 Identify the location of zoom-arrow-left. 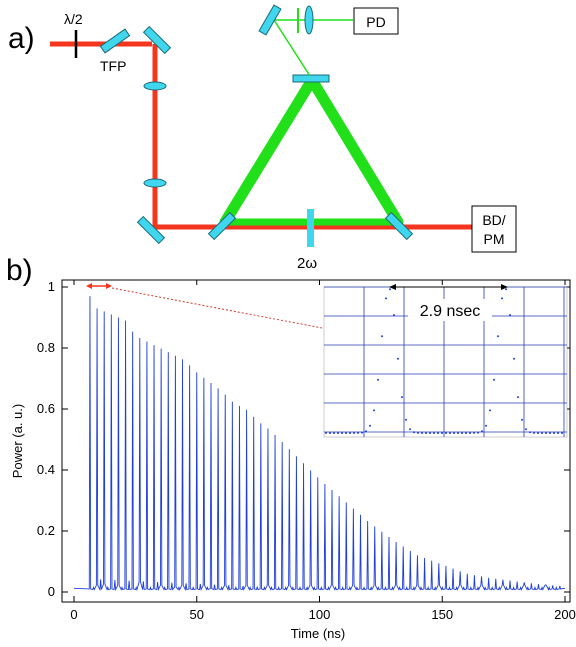
(89, 286).